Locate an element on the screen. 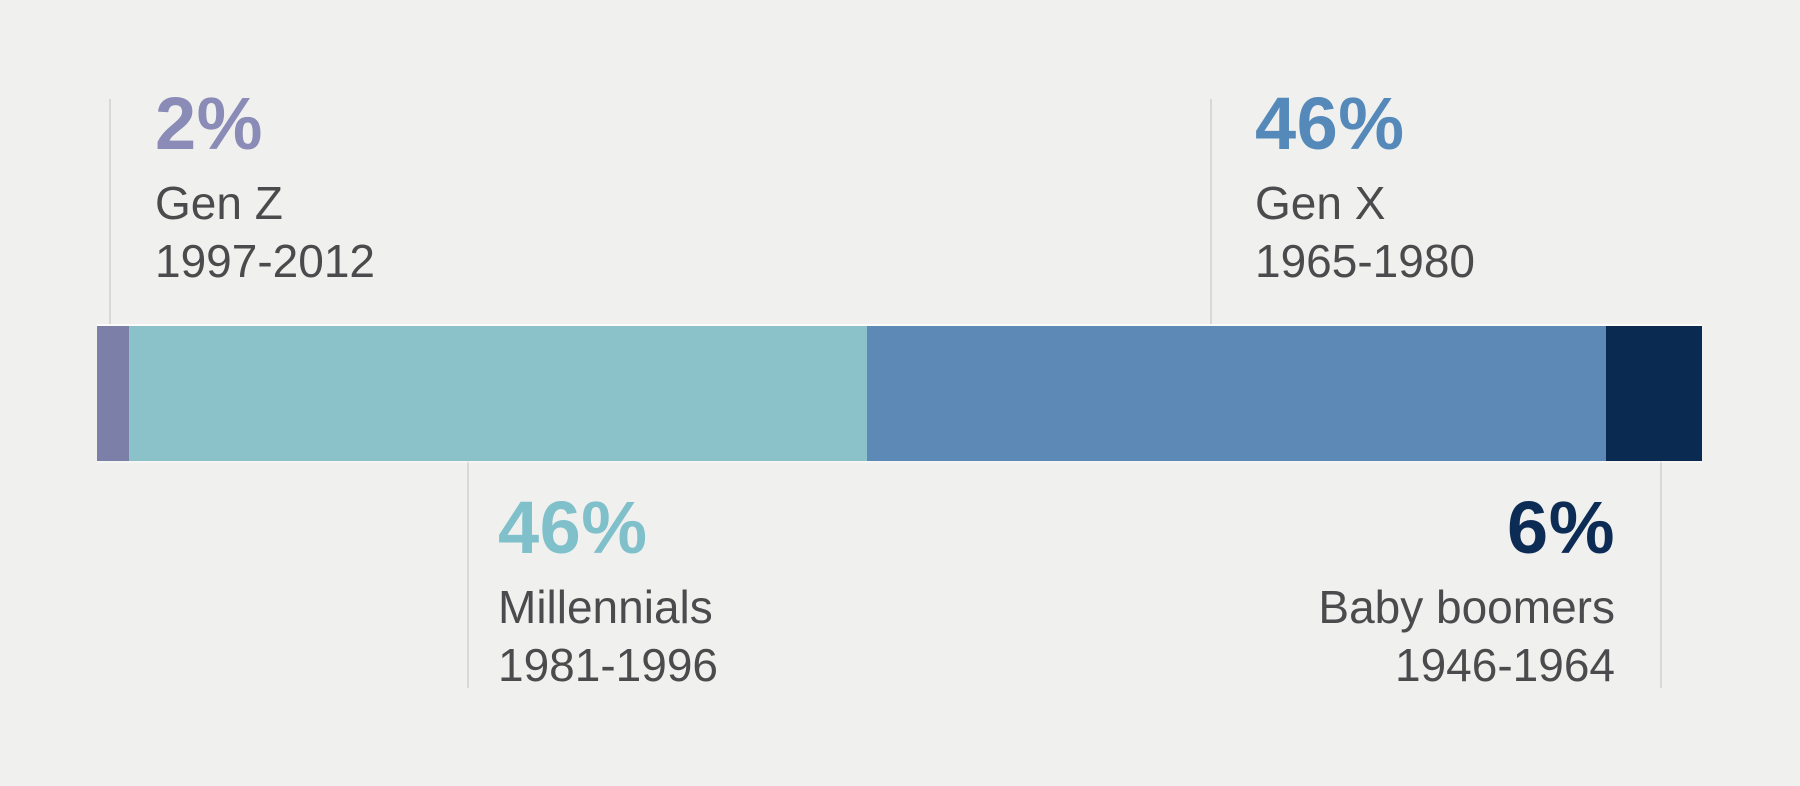 The width and height of the screenshot is (1800, 786). millennials-connector-line is located at coordinates (468, 574).